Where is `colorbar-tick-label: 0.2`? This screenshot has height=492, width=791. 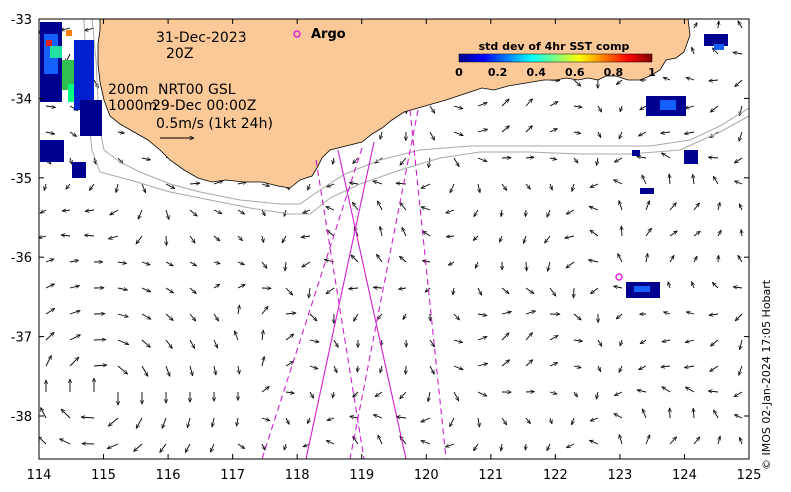 colorbar-tick-label: 0.2 is located at coordinates (498, 72).